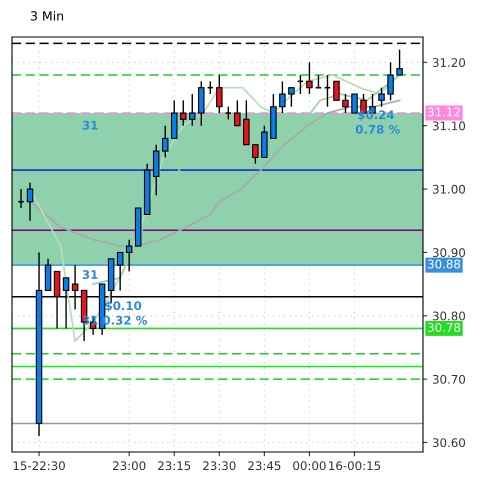 This screenshot has width=487, height=482. Describe the element at coordinates (449, 379) in the screenshot. I see `y-tick-label: 30.70` at that location.